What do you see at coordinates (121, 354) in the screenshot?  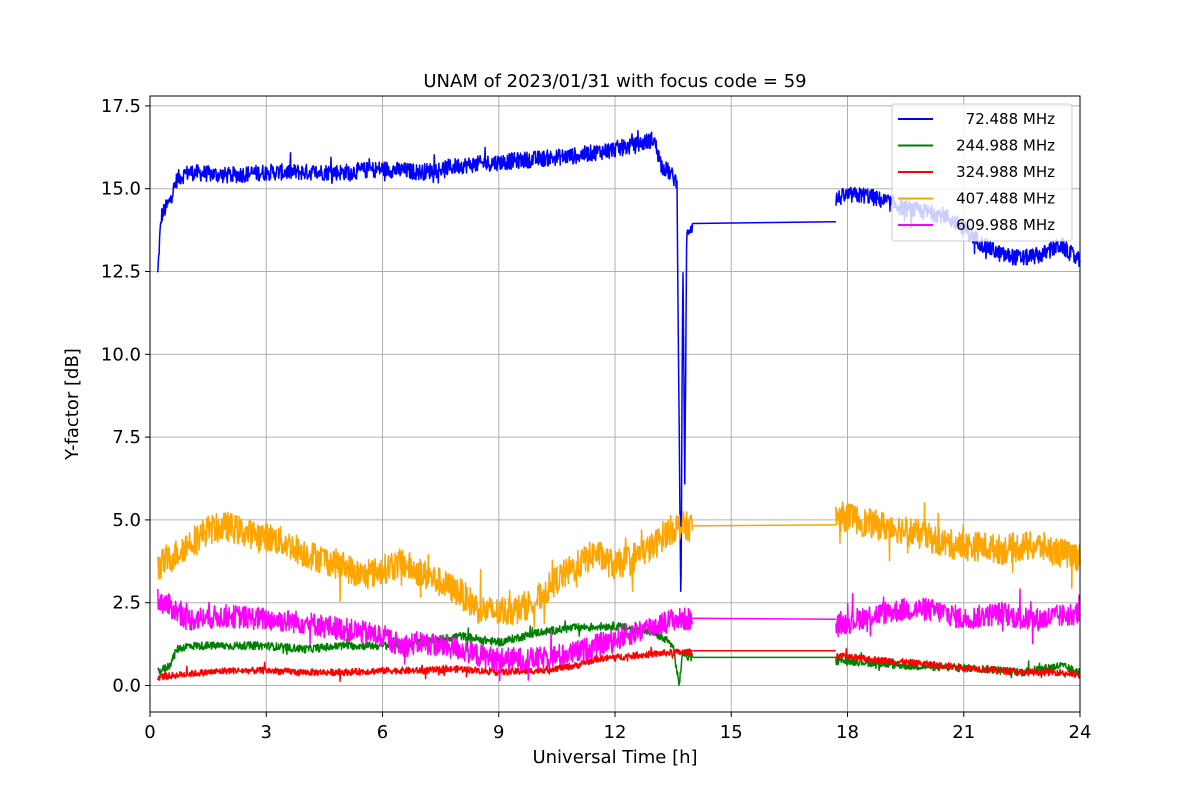 I see `y-tick-label: 10.0` at bounding box center [121, 354].